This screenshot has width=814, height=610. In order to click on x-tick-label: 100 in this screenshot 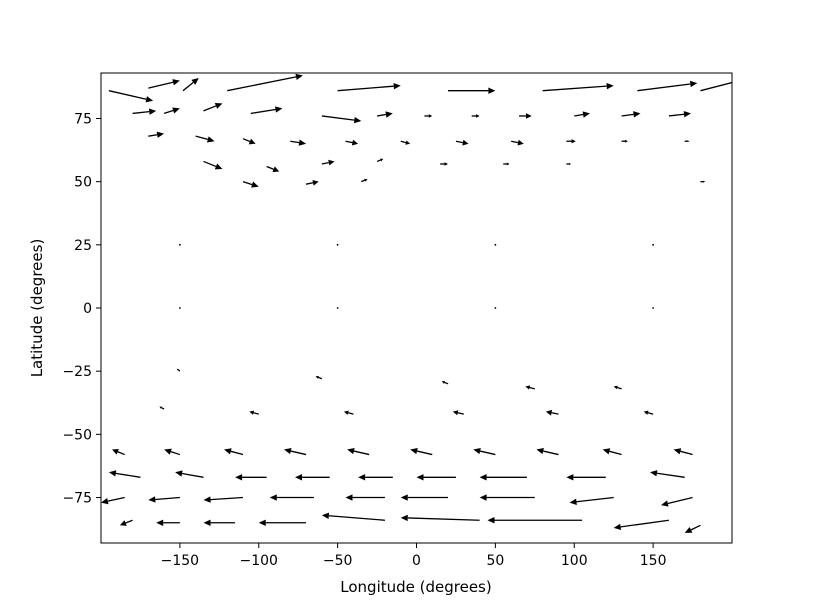, I will do `click(574, 561)`.